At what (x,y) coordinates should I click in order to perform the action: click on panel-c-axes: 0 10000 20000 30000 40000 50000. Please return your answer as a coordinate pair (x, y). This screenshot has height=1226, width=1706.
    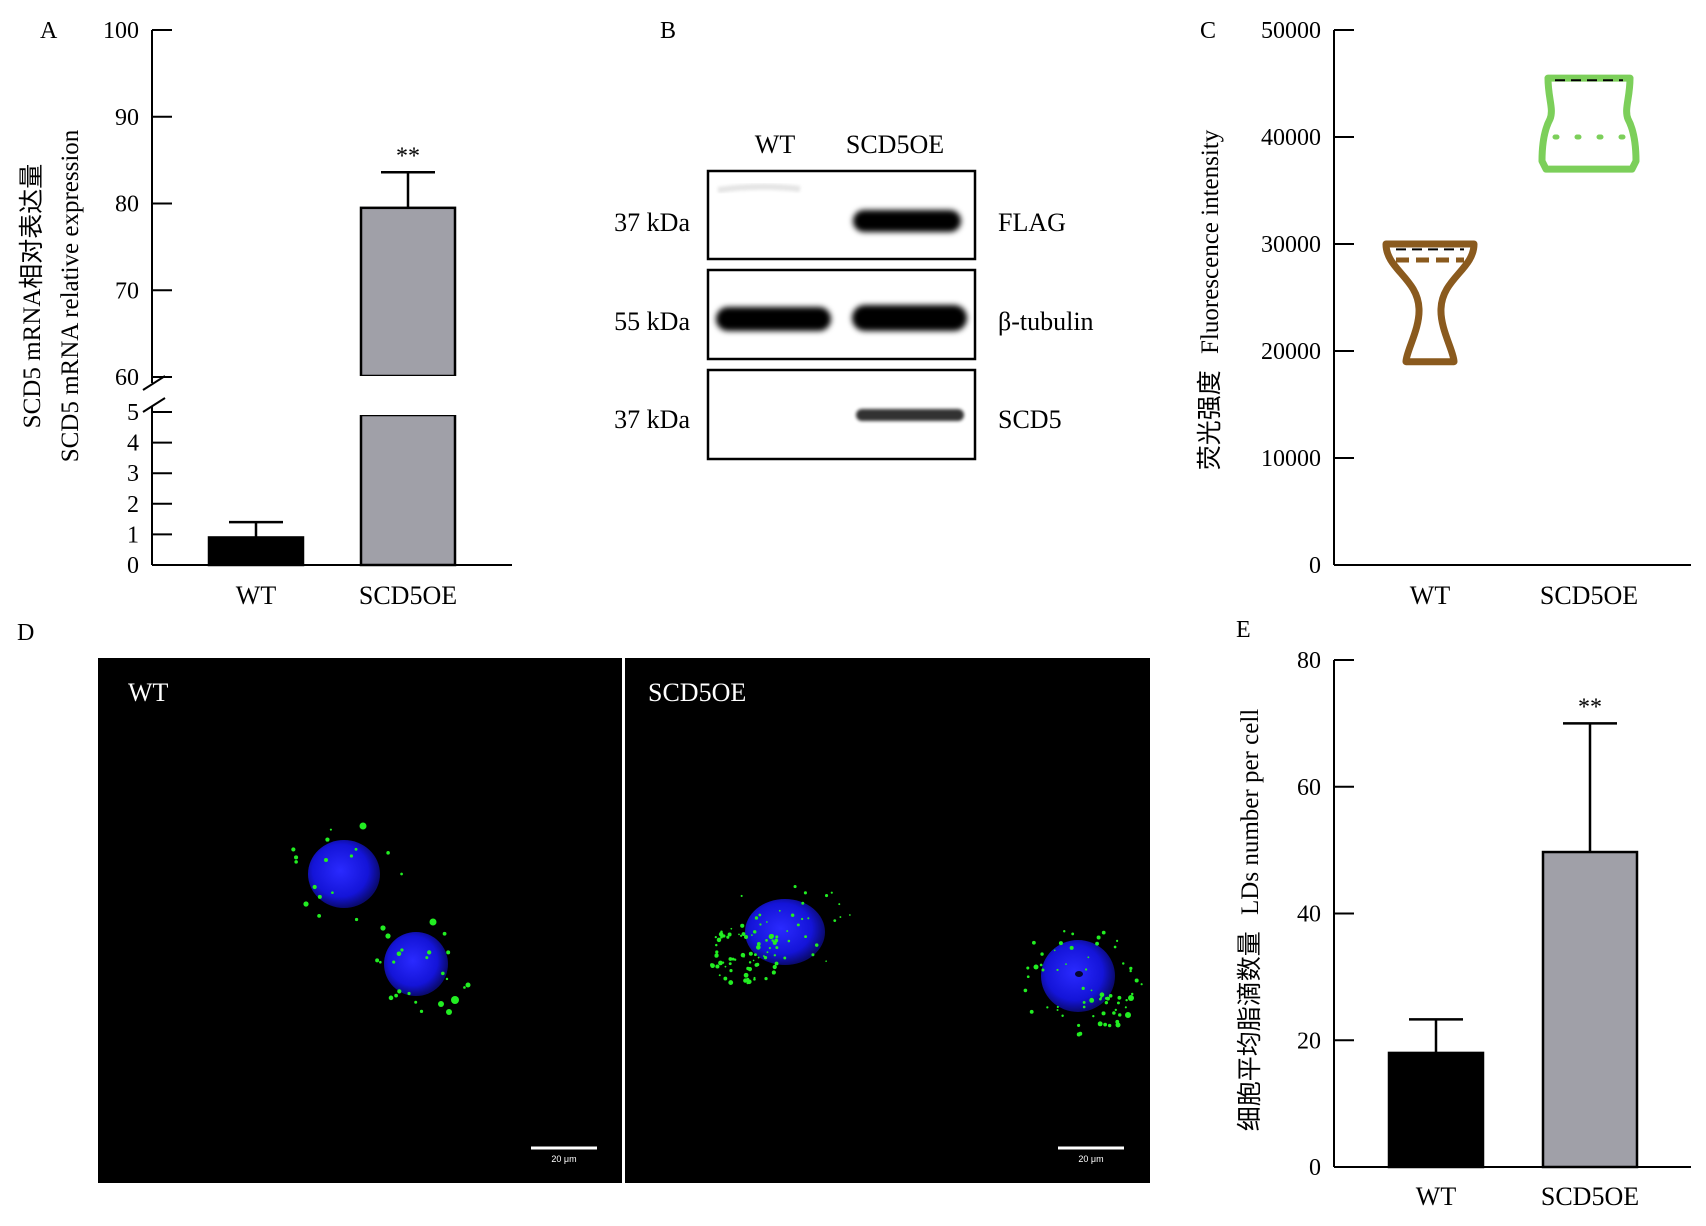
    Looking at the image, I should click on (1476, 298).